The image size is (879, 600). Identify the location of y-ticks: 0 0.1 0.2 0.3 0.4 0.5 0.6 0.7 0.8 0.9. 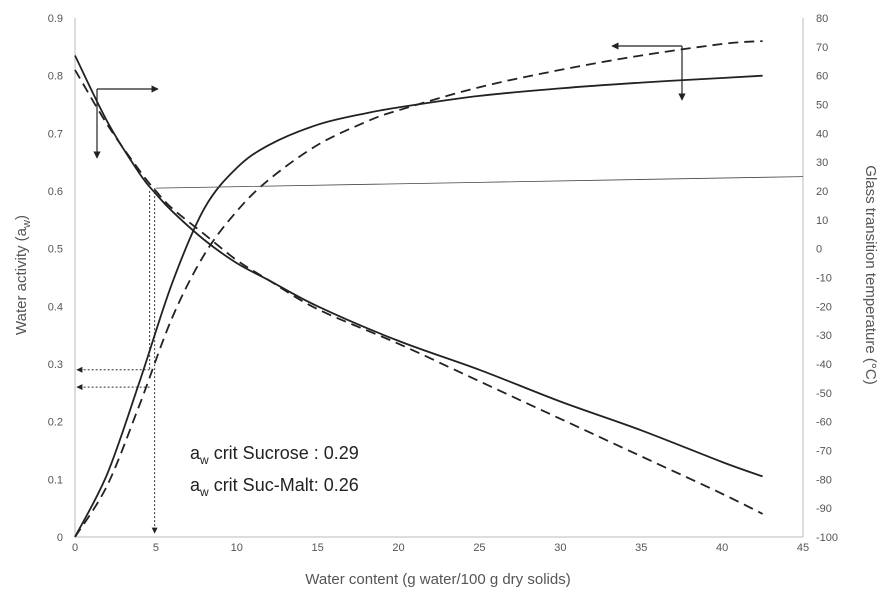
(55, 278).